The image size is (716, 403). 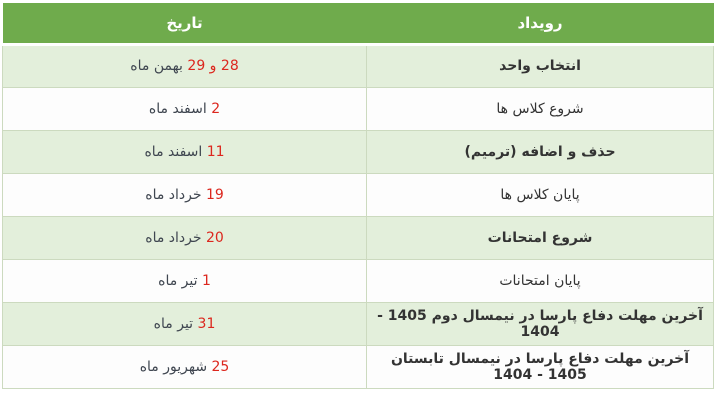 I want to click on table-row: پایان کلاس ها 19 خرداد ماه, so click(x=357, y=194).